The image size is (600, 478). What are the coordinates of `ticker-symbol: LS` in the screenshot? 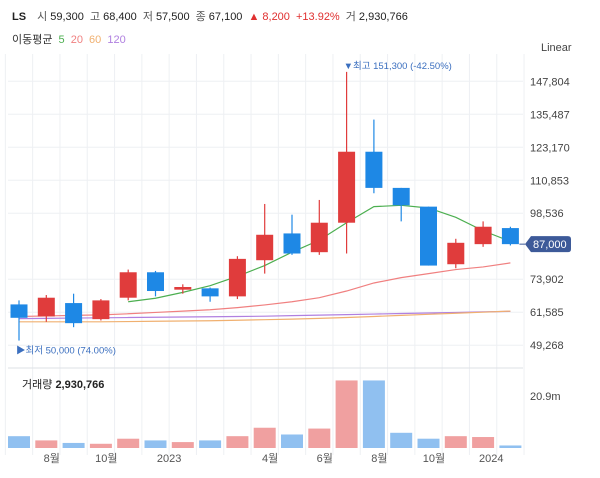 It's located at (19, 17).